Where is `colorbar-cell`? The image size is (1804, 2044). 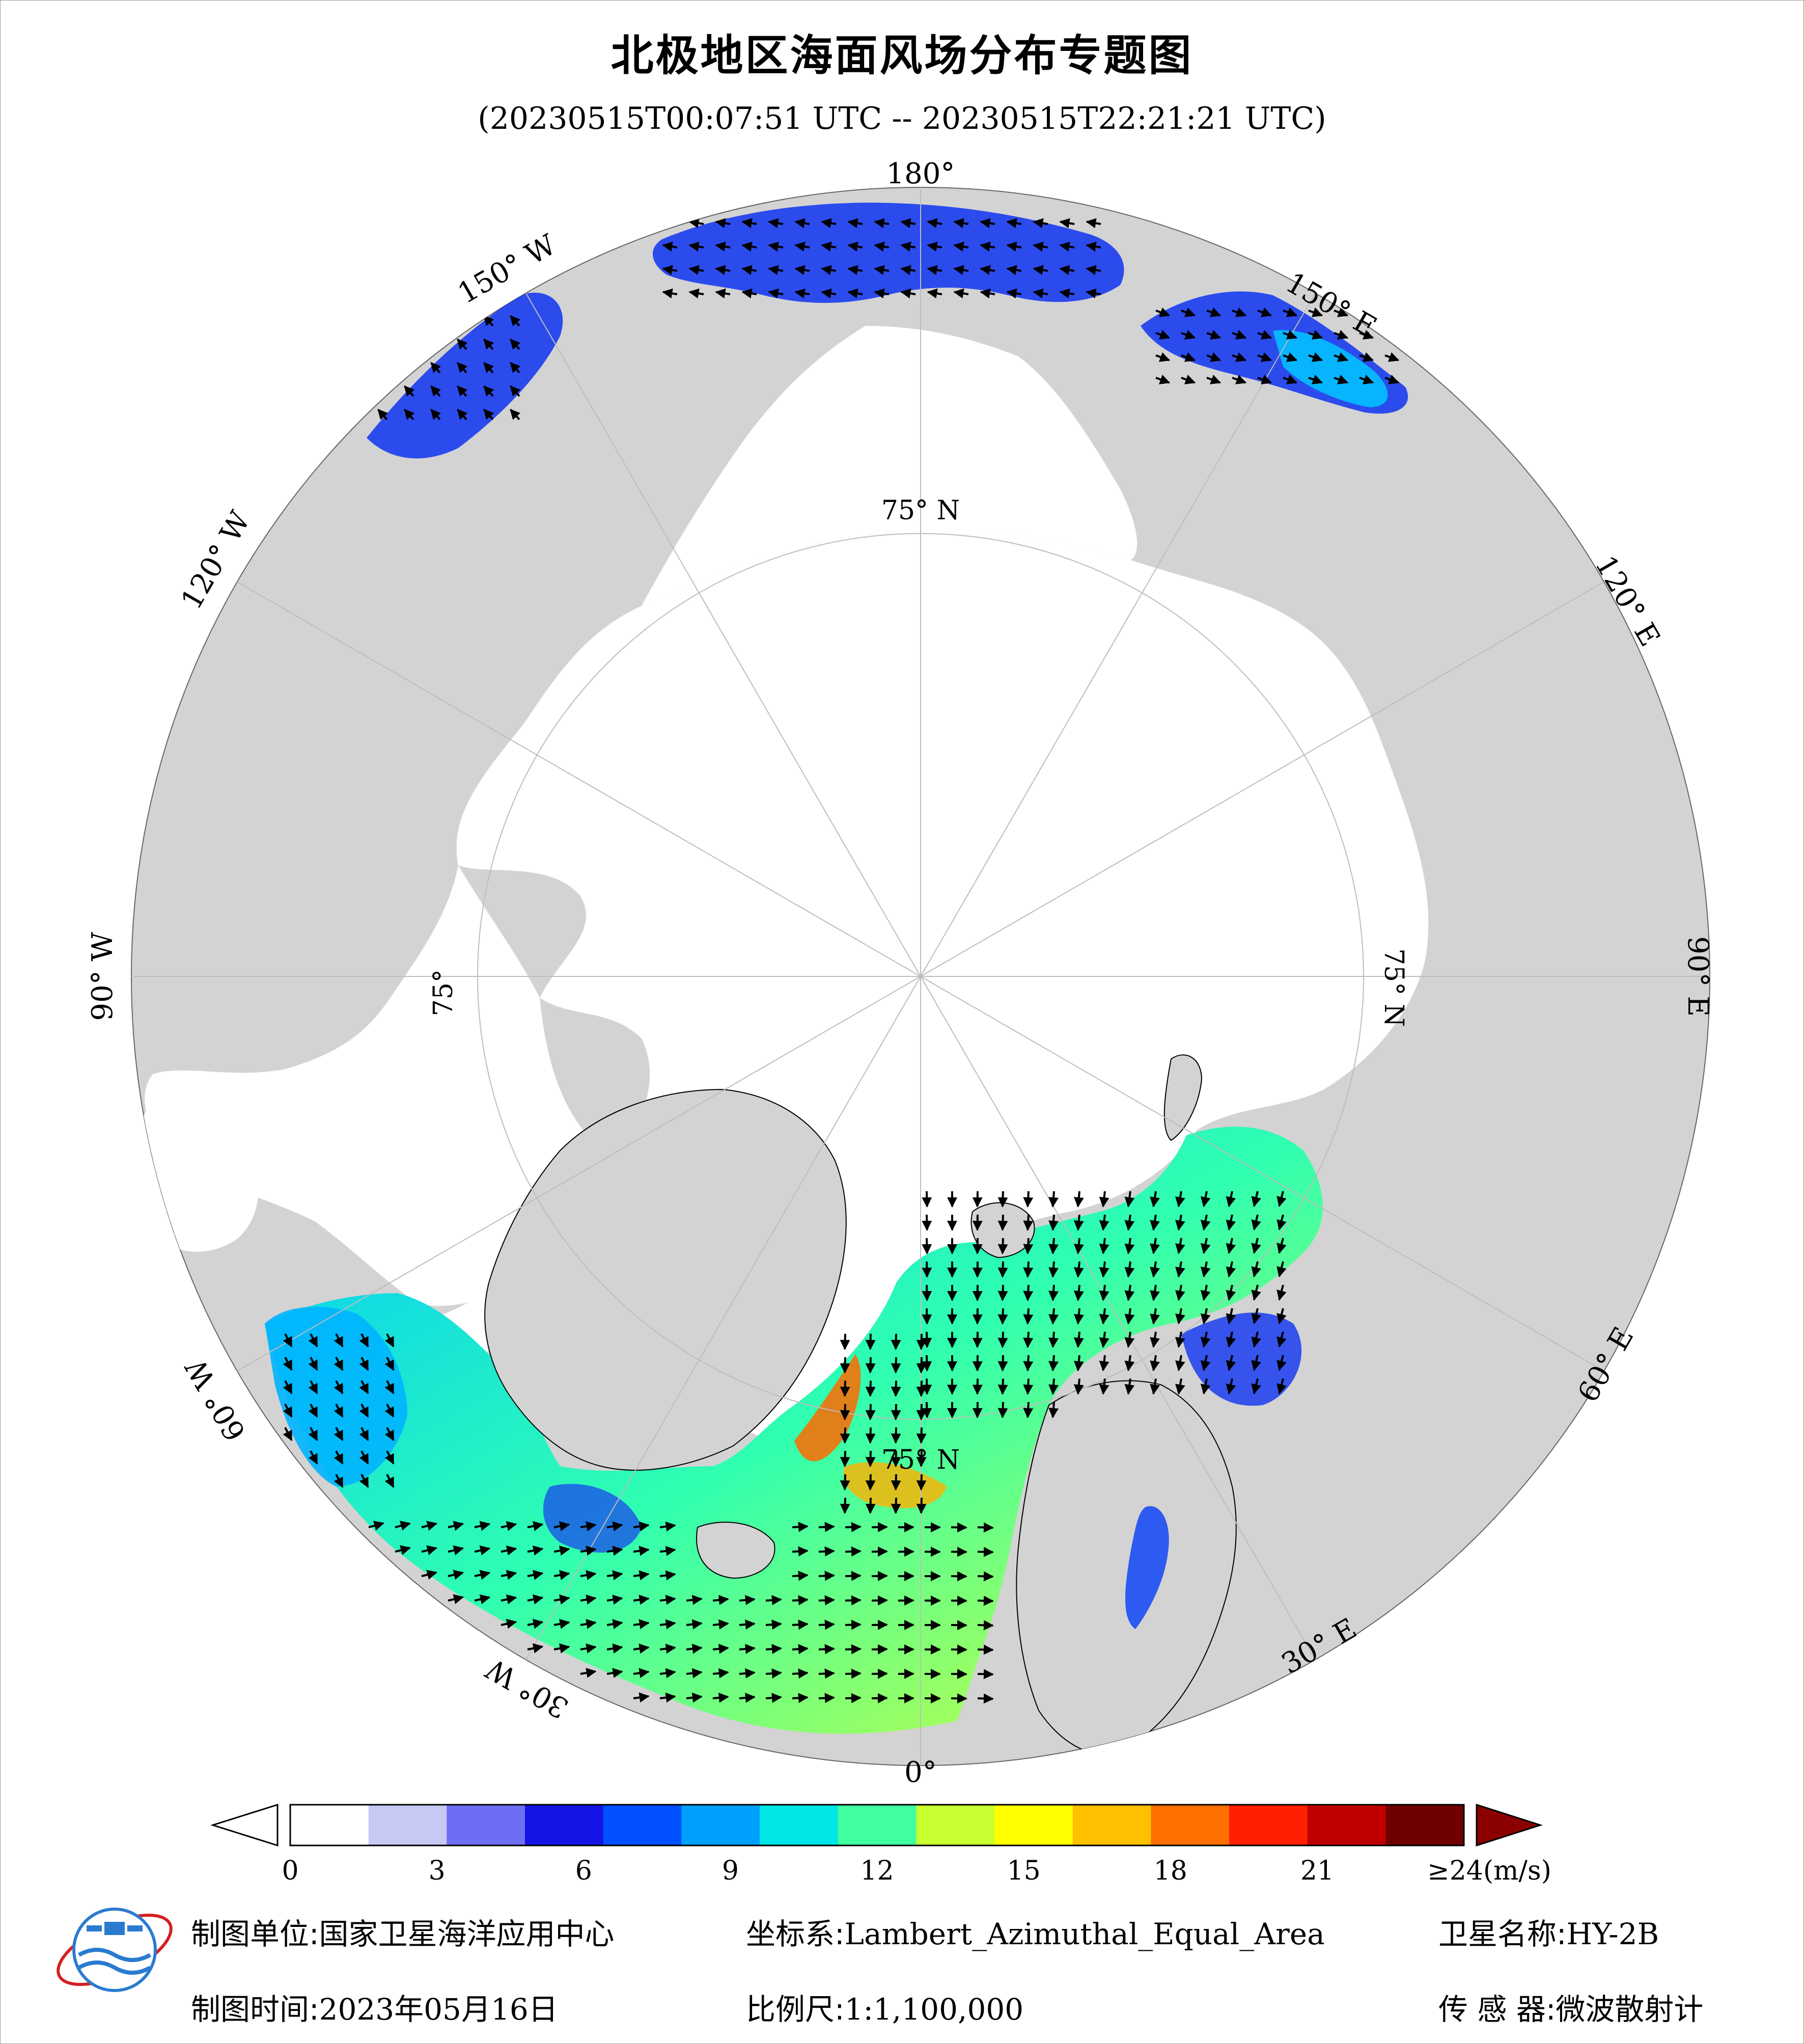
colorbar-cell is located at coordinates (564, 1825).